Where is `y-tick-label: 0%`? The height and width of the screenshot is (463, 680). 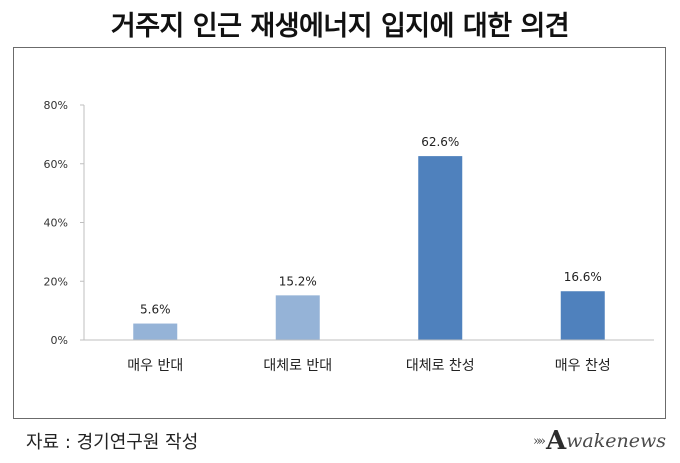
y-tick-label: 0% is located at coordinates (59, 340).